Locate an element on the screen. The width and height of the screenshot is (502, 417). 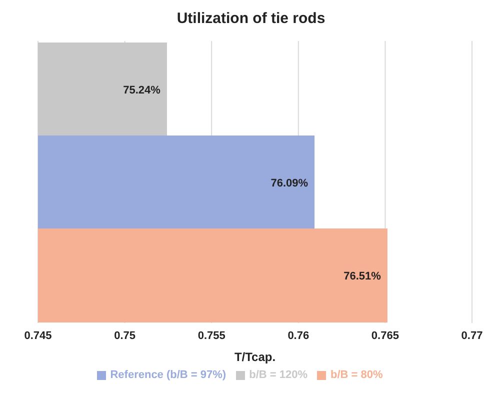
x-tick-label: 0.755 is located at coordinates (212, 336).